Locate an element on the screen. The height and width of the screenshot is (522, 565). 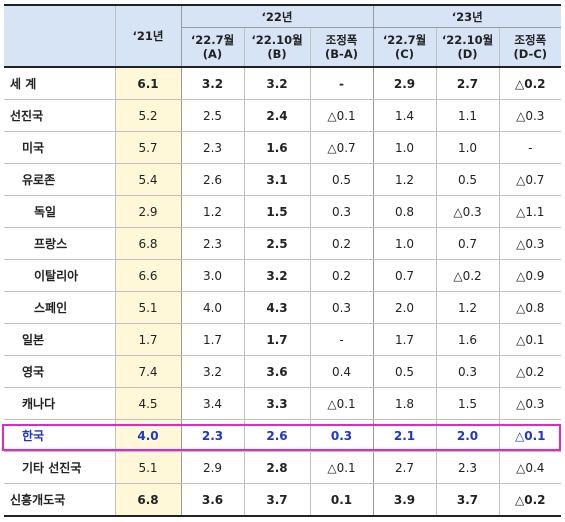
cell-a: 2.5 is located at coordinates (212, 115).